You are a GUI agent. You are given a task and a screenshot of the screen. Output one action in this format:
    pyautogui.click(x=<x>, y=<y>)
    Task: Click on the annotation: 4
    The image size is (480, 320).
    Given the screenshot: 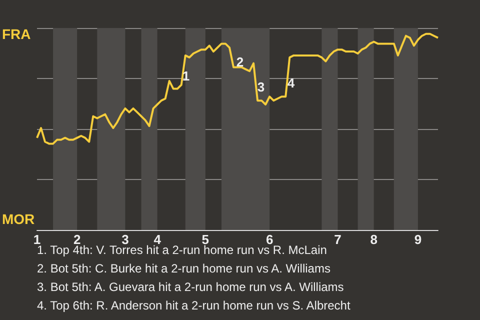 What is the action you would take?
    pyautogui.click(x=291, y=83)
    